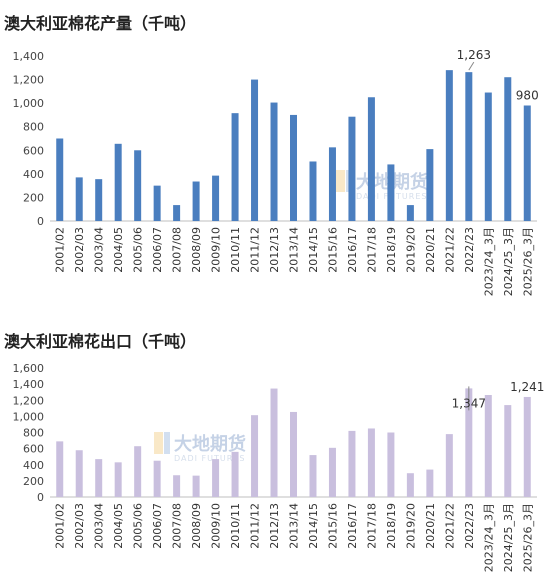 This screenshot has height=583, width=550. I want to click on x-tick-label: 2010/11, so click(235, 526).